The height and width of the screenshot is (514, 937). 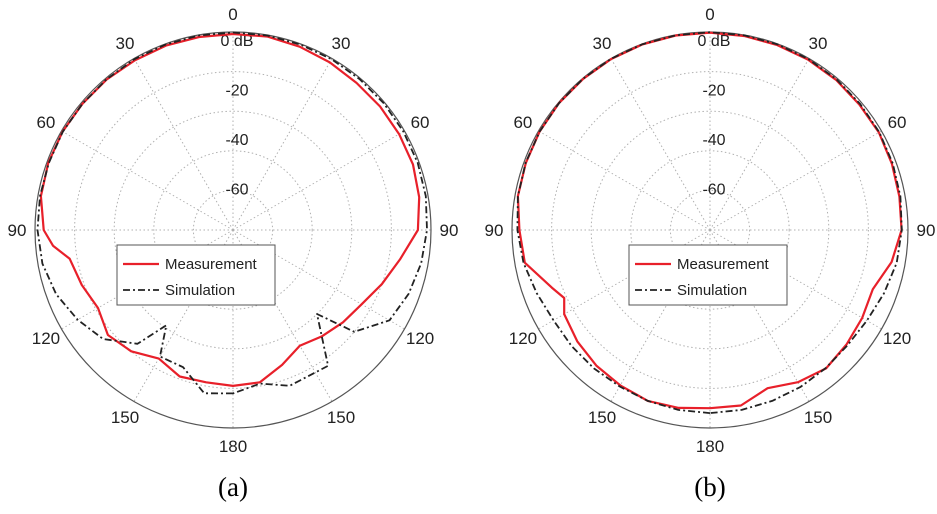 I want to click on subfigure-caption: (a), so click(x=233, y=487).